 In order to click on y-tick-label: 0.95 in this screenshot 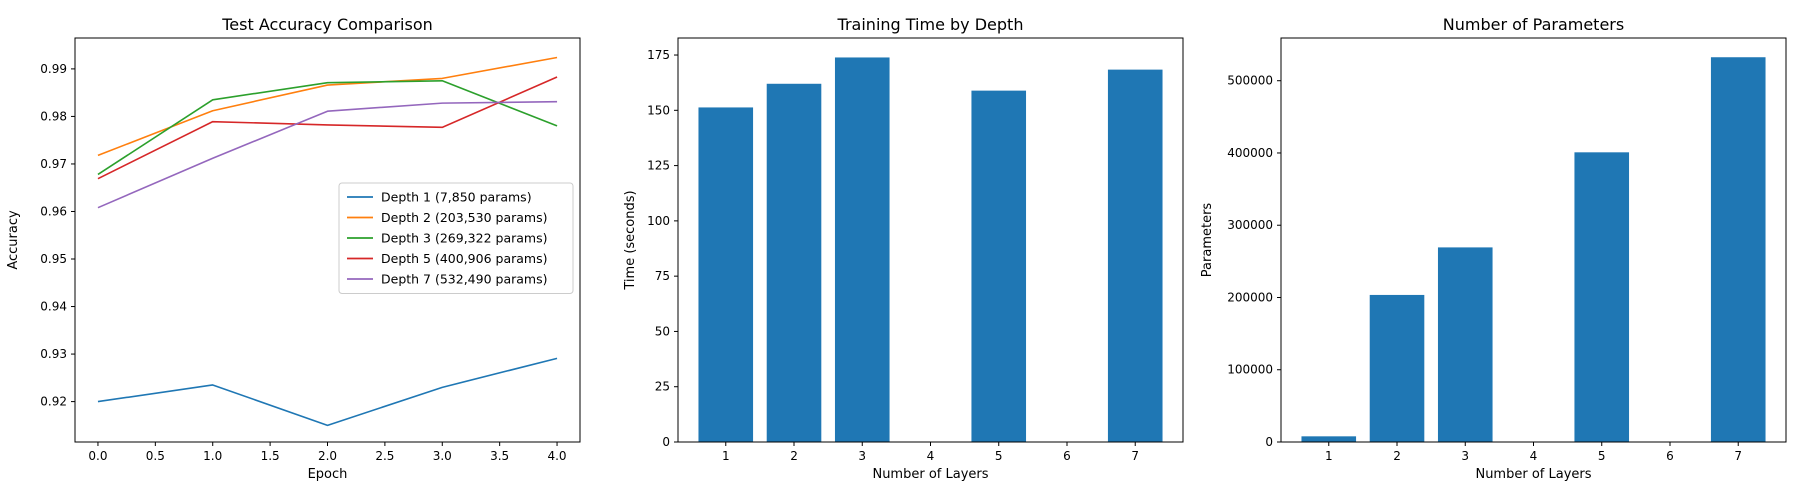, I will do `click(53, 259)`.